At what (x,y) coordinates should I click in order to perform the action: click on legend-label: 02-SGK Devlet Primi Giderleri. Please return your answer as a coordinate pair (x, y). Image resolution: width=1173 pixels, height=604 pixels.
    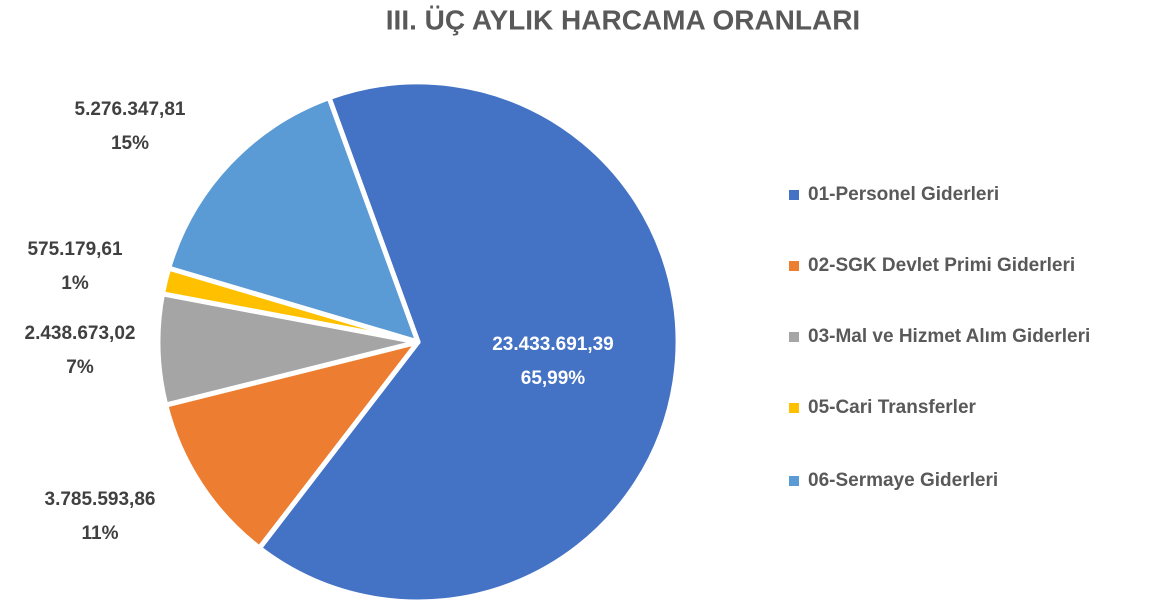
    Looking at the image, I should click on (941, 265).